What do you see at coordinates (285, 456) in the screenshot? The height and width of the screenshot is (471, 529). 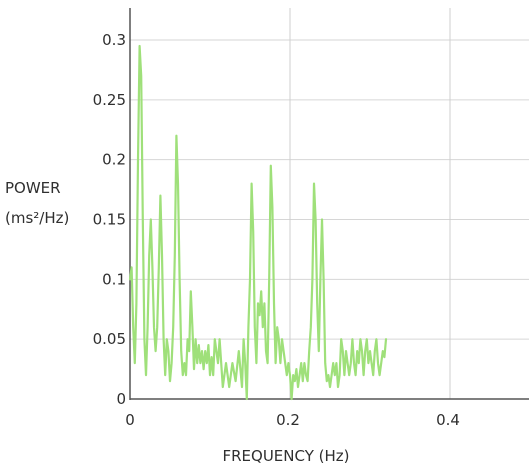 I see `x-axis-title: FREQUENCY (Hz)` at bounding box center [285, 456].